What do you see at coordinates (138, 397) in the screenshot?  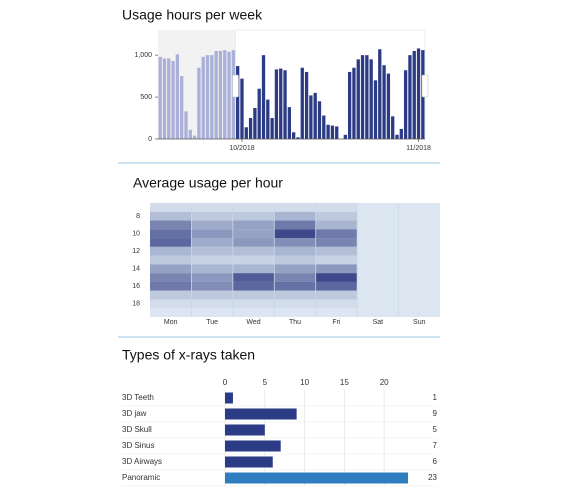 I see `category-label: 3D Teeth` at bounding box center [138, 397].